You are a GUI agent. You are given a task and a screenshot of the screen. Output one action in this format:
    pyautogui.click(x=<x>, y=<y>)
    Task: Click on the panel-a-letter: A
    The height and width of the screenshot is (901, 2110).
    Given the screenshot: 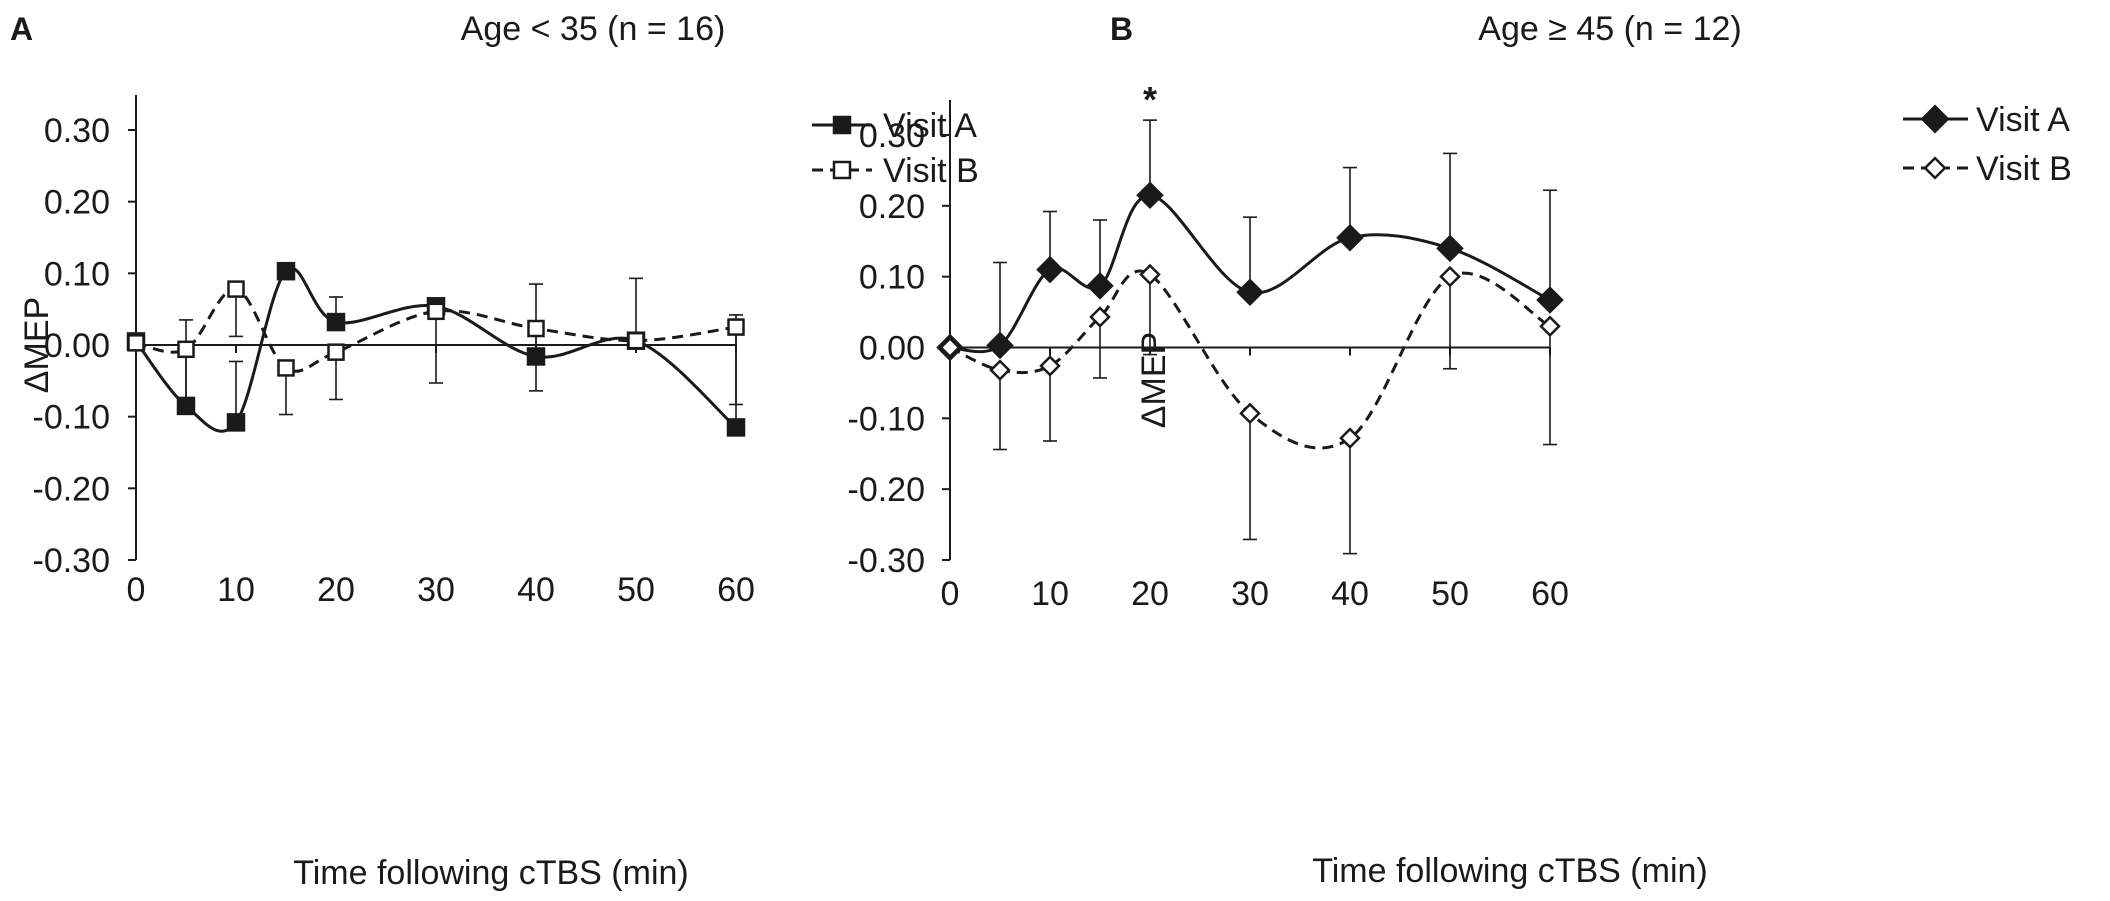 What is the action you would take?
    pyautogui.click(x=21, y=29)
    